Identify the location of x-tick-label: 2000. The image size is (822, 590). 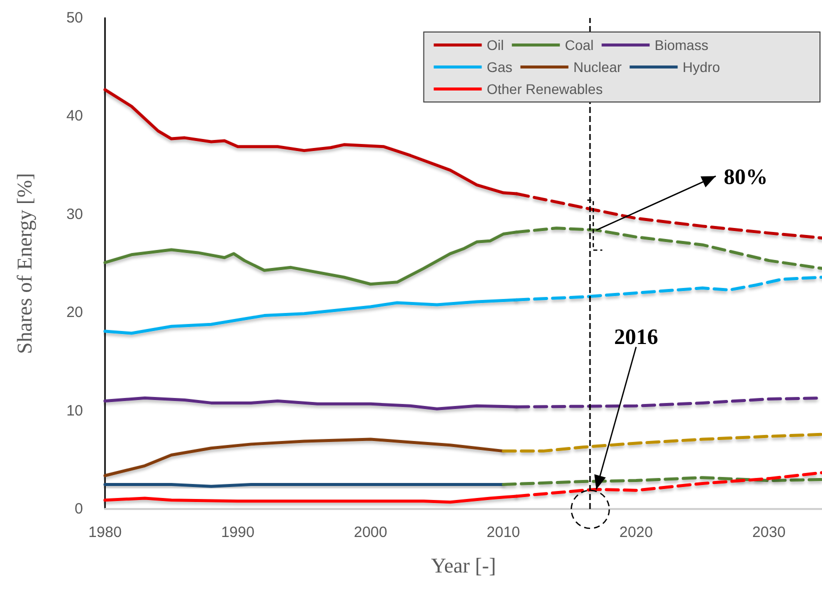
(371, 532).